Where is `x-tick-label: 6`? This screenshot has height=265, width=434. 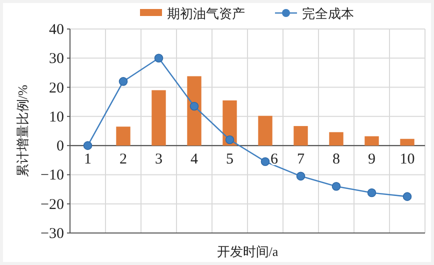
x-tick-label: 6 is located at coordinates (274, 160).